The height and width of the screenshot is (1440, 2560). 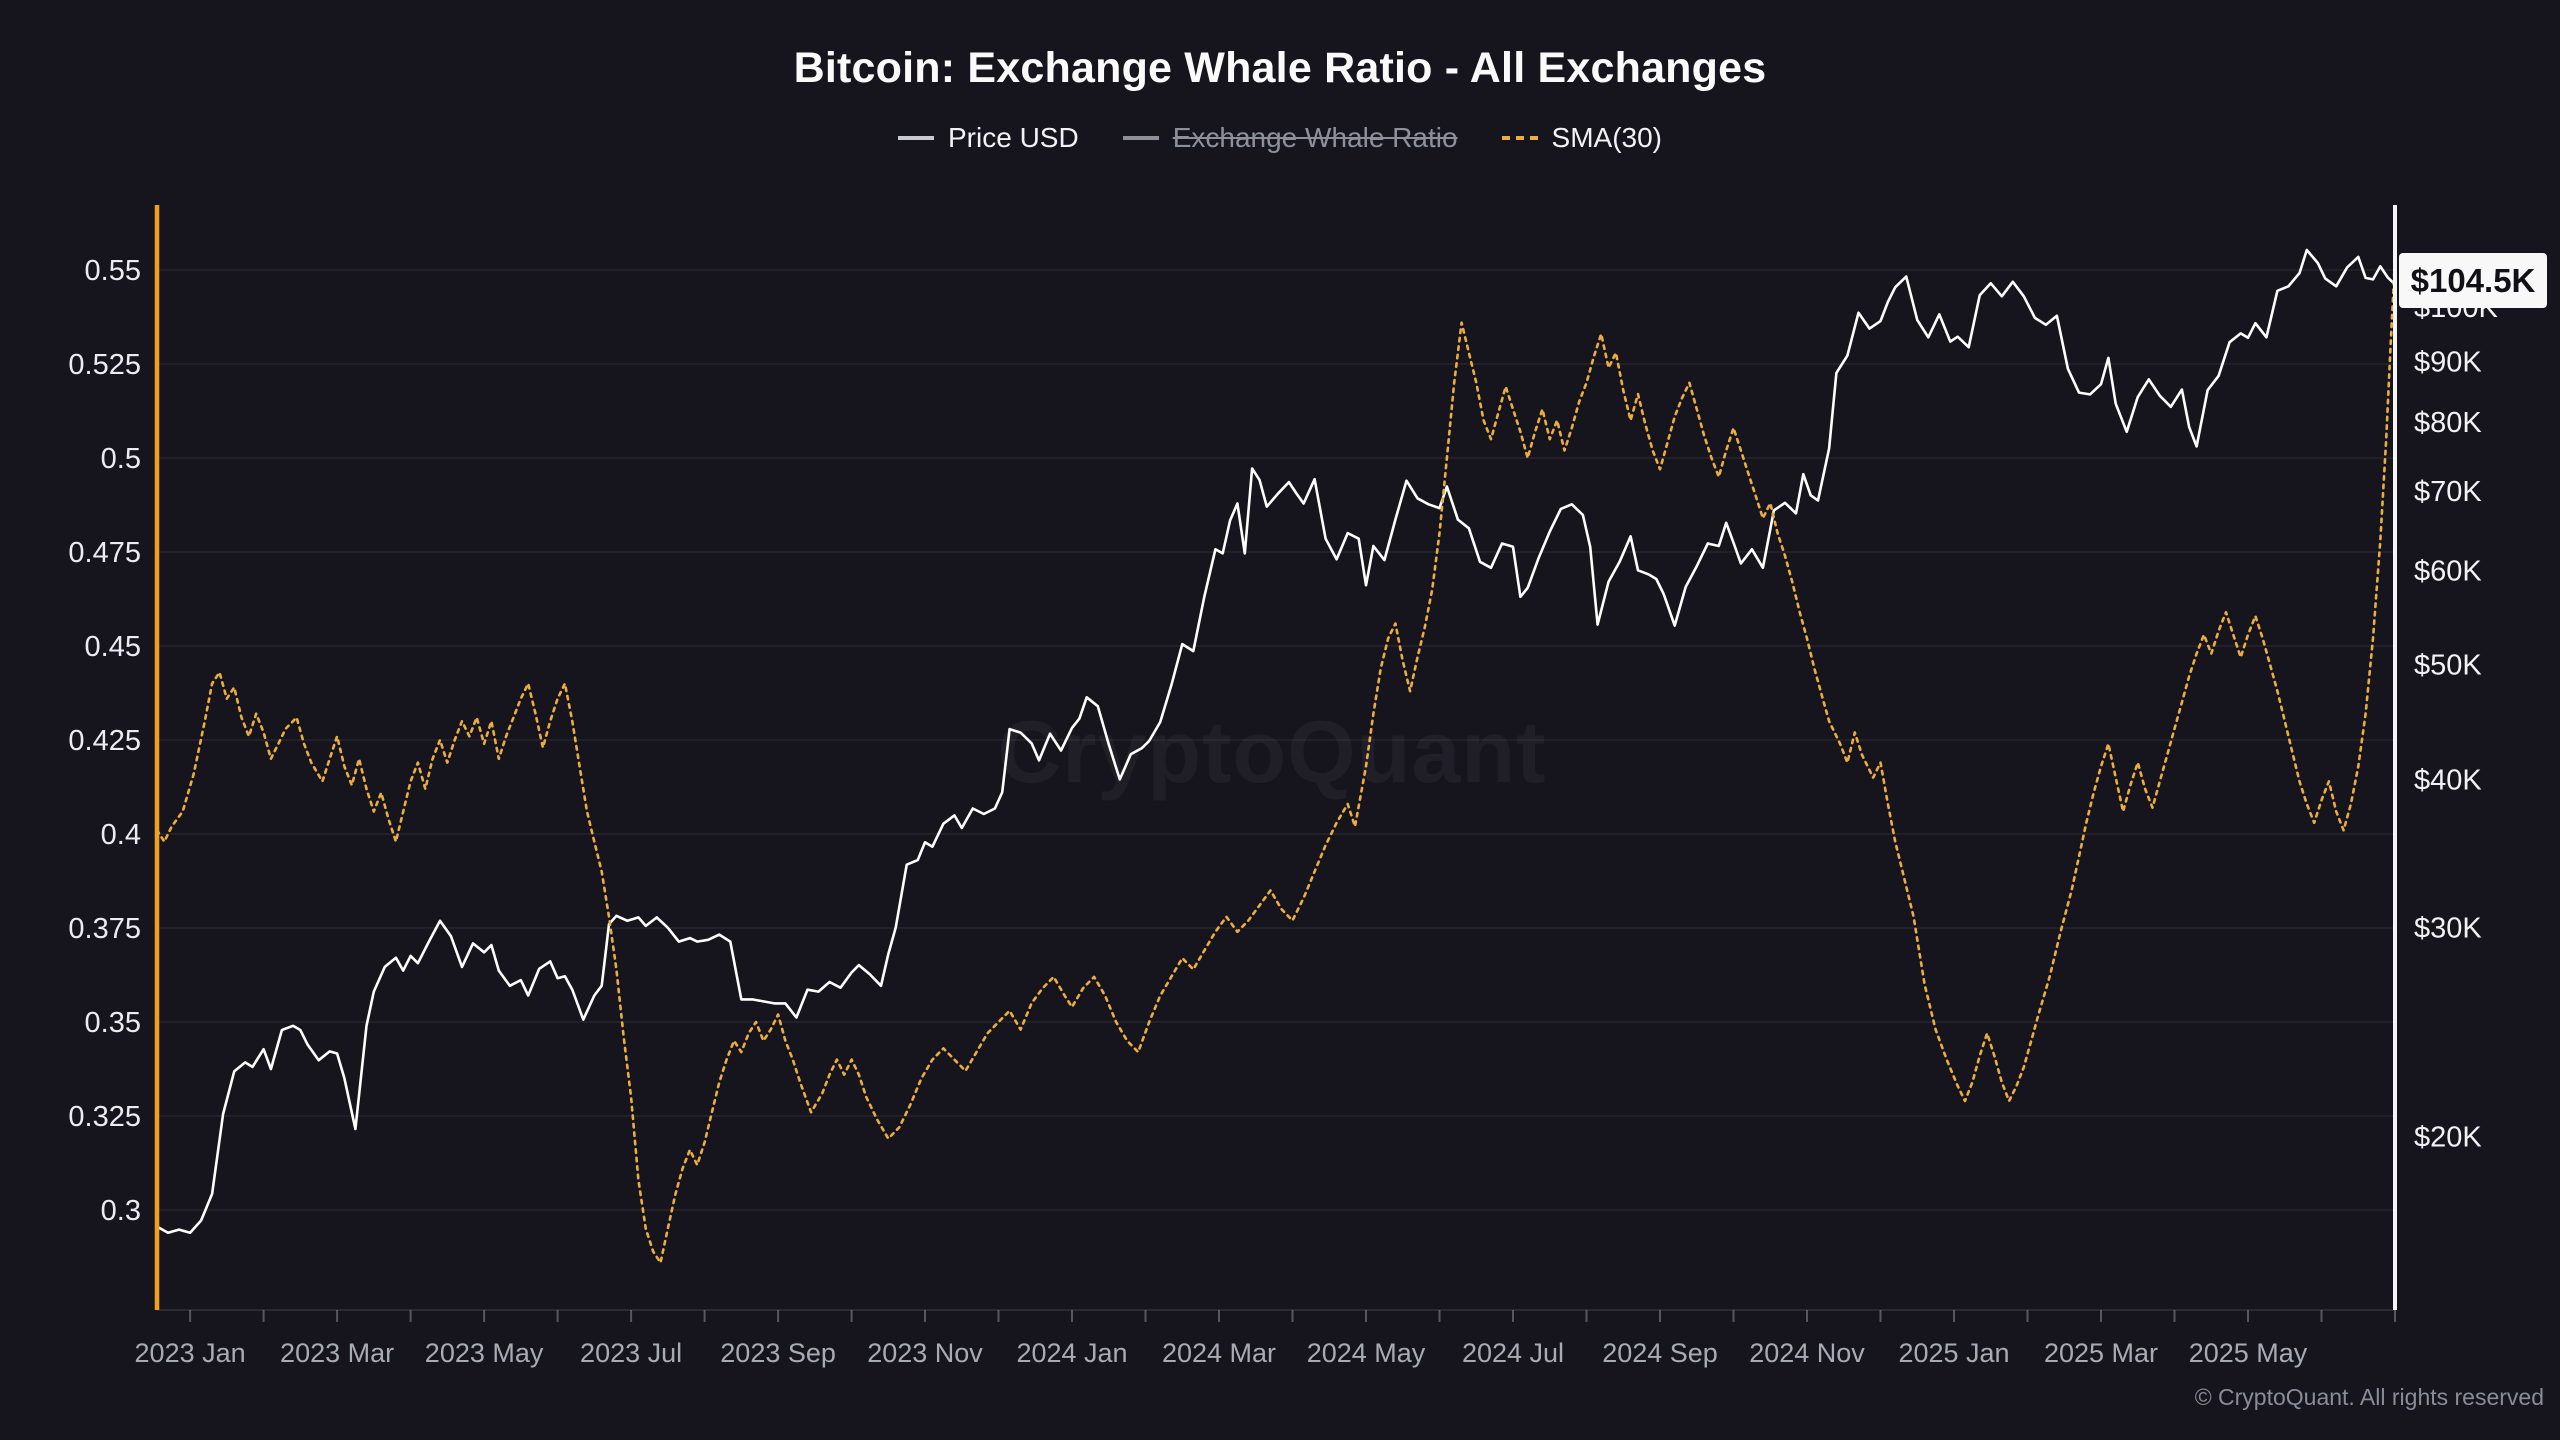 I want to click on left-axis-tick-label: 0.475, so click(x=104, y=553).